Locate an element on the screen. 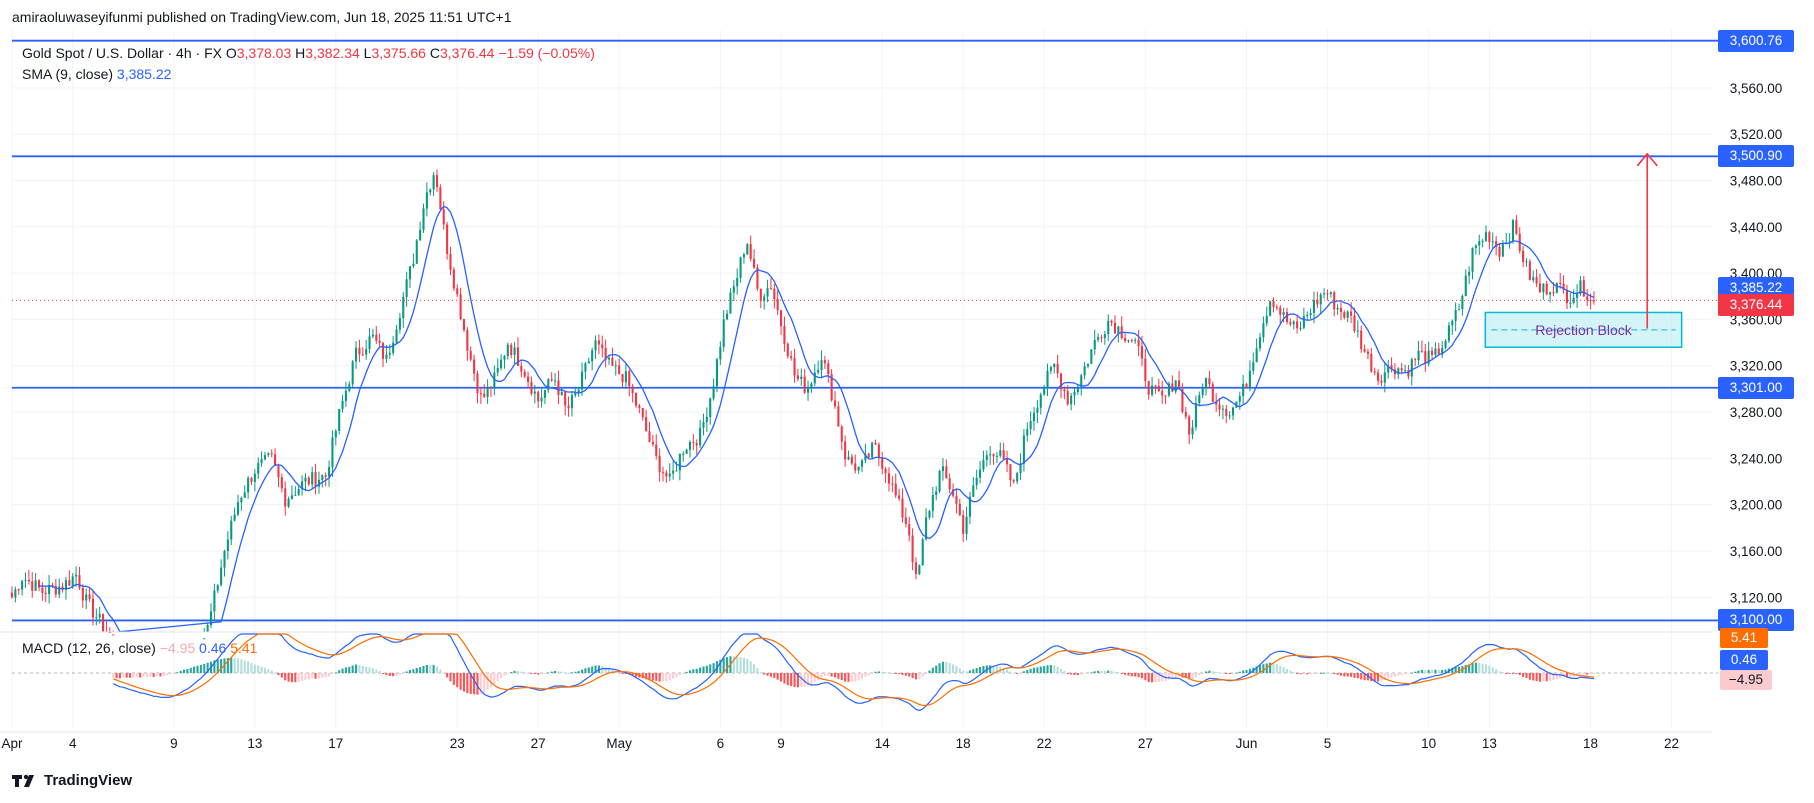 This screenshot has width=1814, height=803. sma-label: SMA (9, close) is located at coordinates (68, 74).